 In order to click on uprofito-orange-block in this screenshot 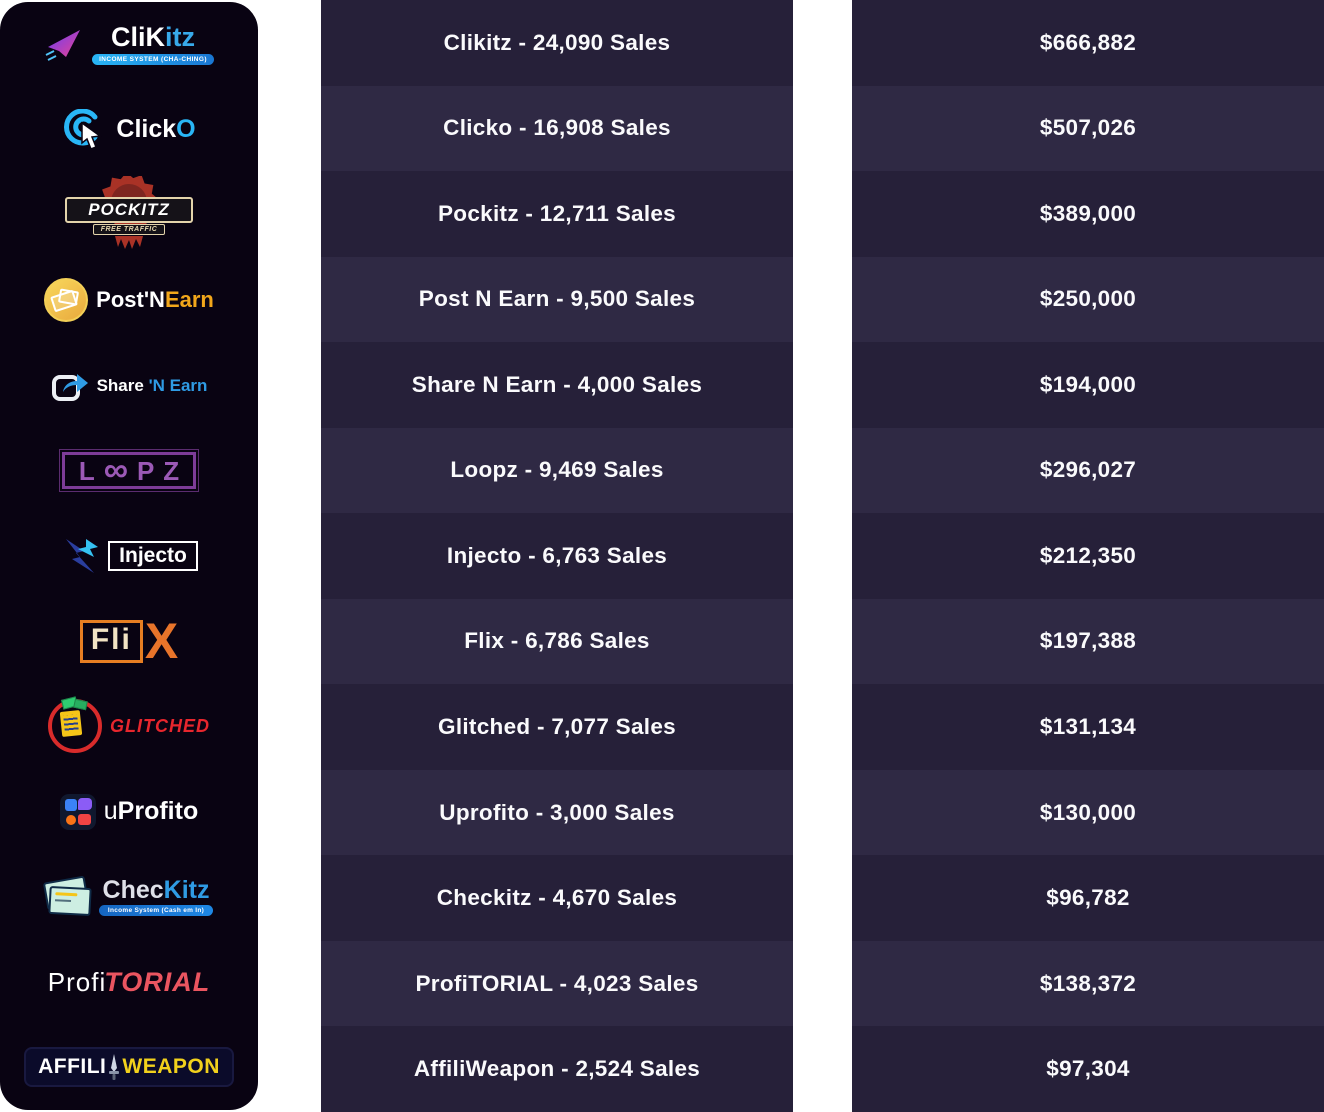, I will do `click(70, 819)`.